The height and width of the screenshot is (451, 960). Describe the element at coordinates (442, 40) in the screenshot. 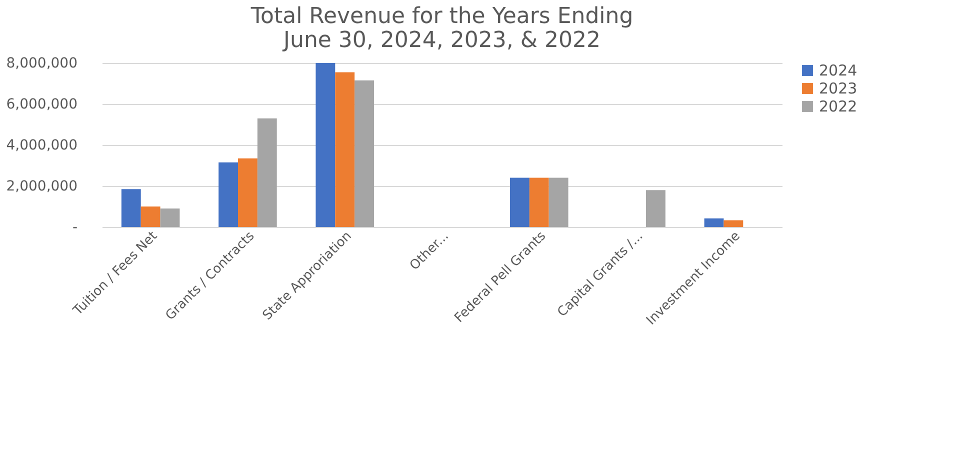

I see `text: June 30, 2024, 2023, & 2022` at that location.